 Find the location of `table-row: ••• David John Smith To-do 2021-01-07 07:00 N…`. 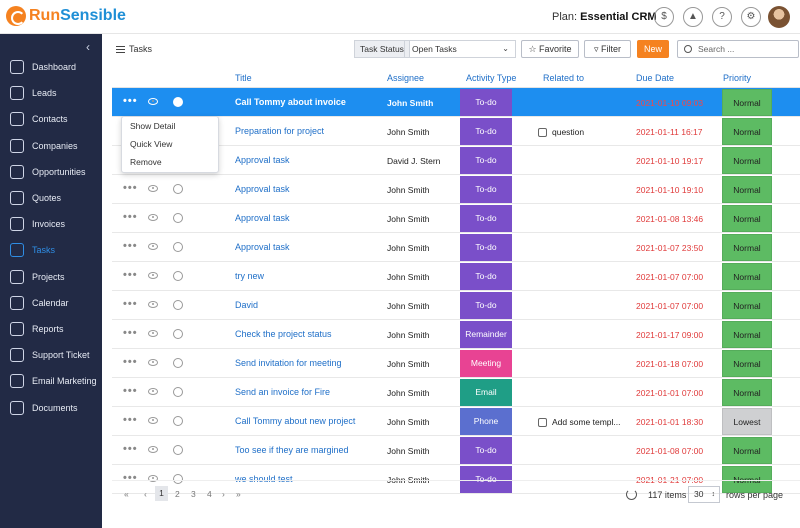

table-row: ••• David John Smith To-do 2021-01-07 07:00 N… is located at coordinates (456, 305).